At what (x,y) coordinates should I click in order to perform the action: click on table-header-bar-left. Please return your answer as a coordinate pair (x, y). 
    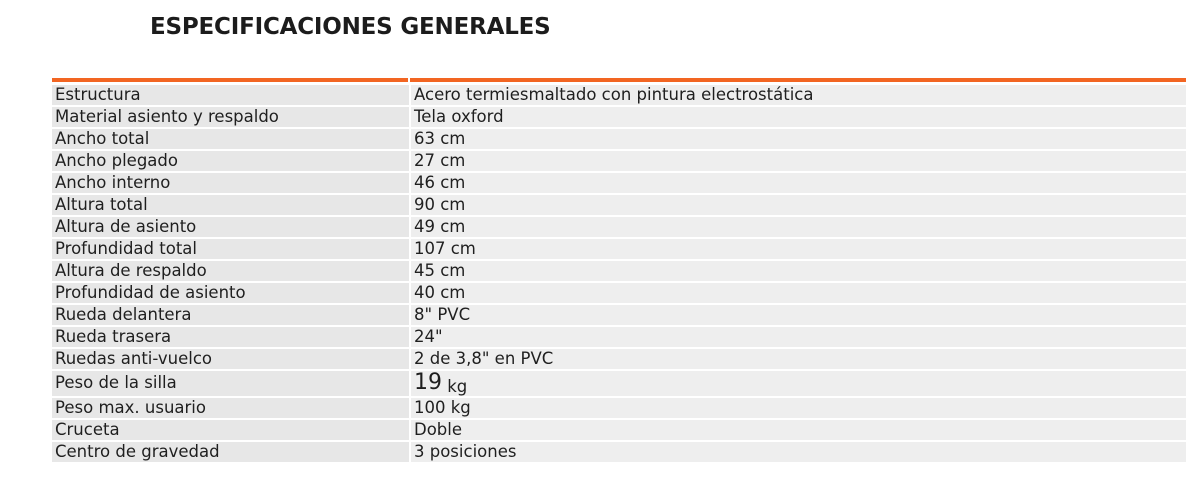
    Looking at the image, I should click on (230, 80).